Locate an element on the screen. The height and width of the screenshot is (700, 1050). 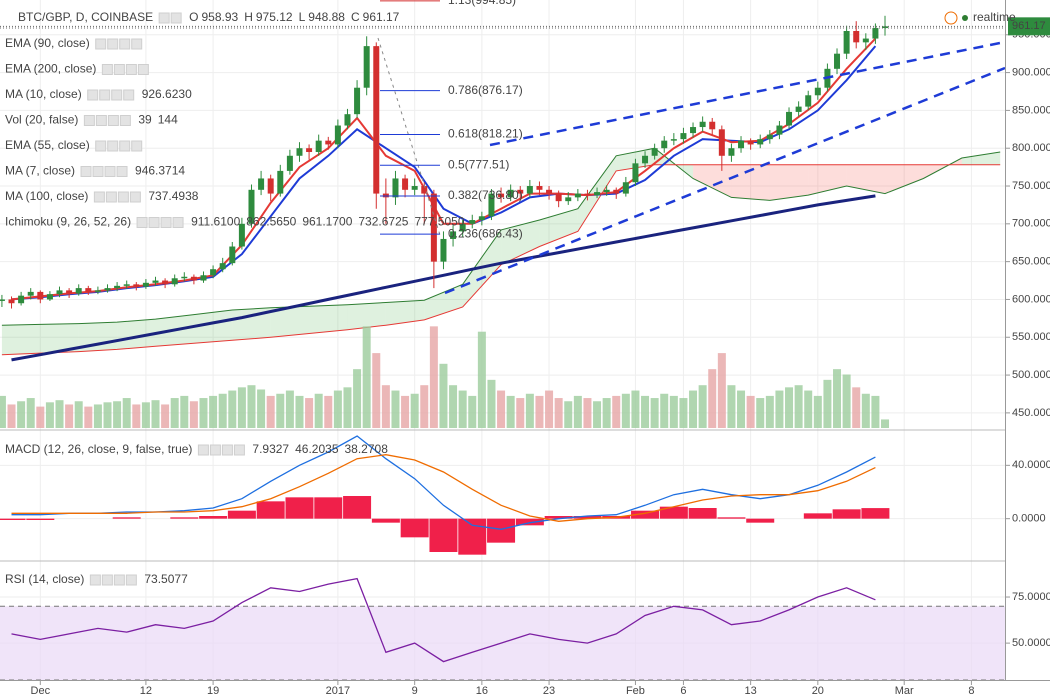
legend-label: MA (10, close) is located at coordinates (43, 94).